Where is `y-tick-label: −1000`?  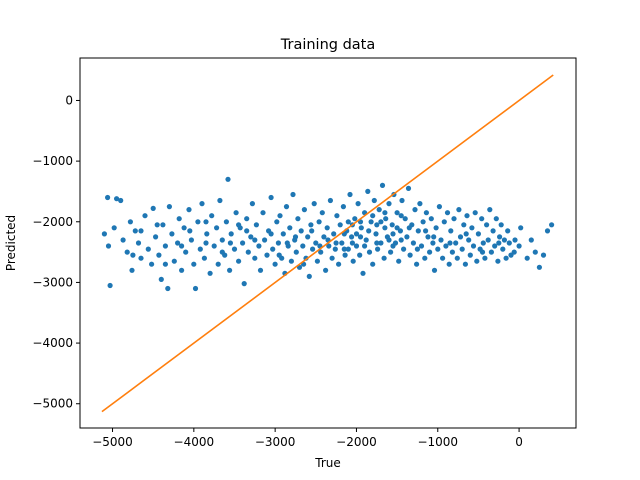 y-tick-label: −1000 is located at coordinates (52, 161).